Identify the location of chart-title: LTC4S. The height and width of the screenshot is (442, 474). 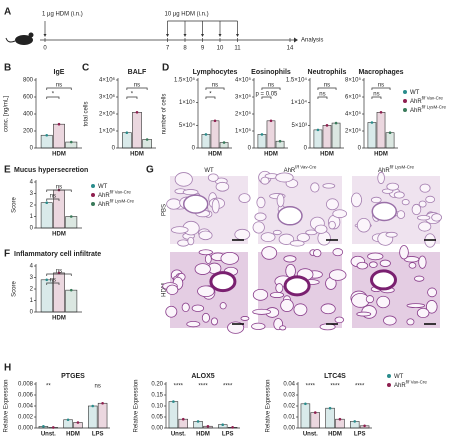
(335, 376).